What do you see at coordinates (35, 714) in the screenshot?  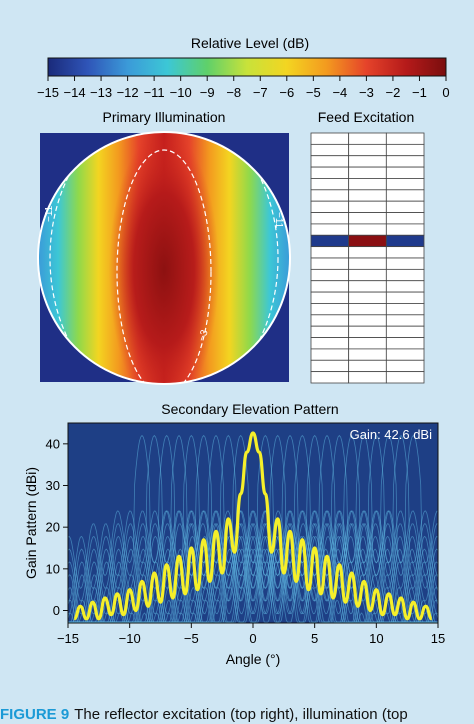 I see `figure-caption-label: FIGURE 9` at bounding box center [35, 714].